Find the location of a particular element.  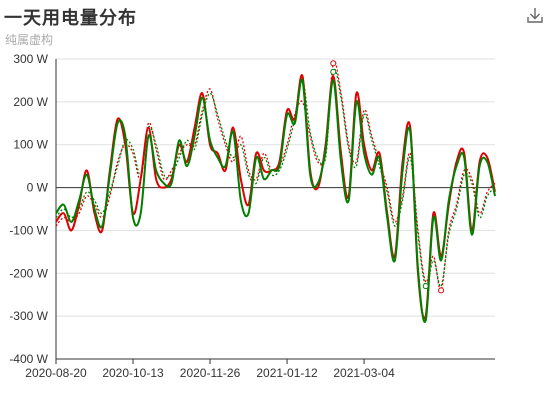

y-tick-label: -300 W is located at coordinates (28, 316).